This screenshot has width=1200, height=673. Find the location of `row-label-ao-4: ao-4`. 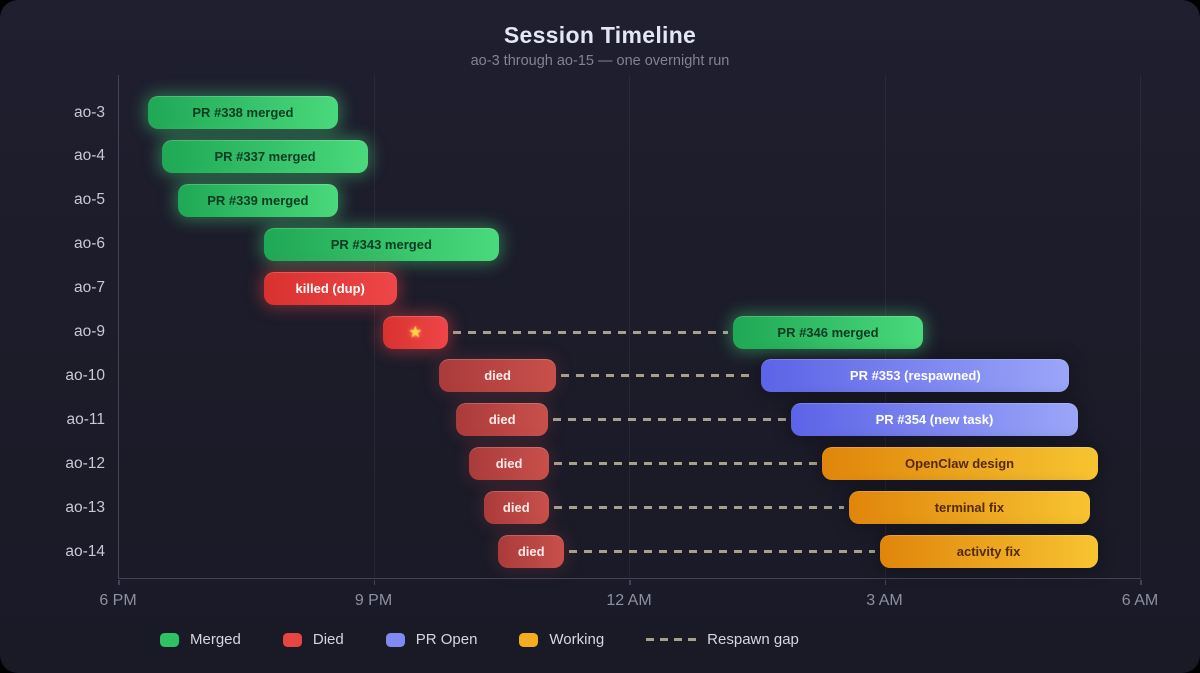

row-label-ao-4: ao-4 is located at coordinates (89, 156).